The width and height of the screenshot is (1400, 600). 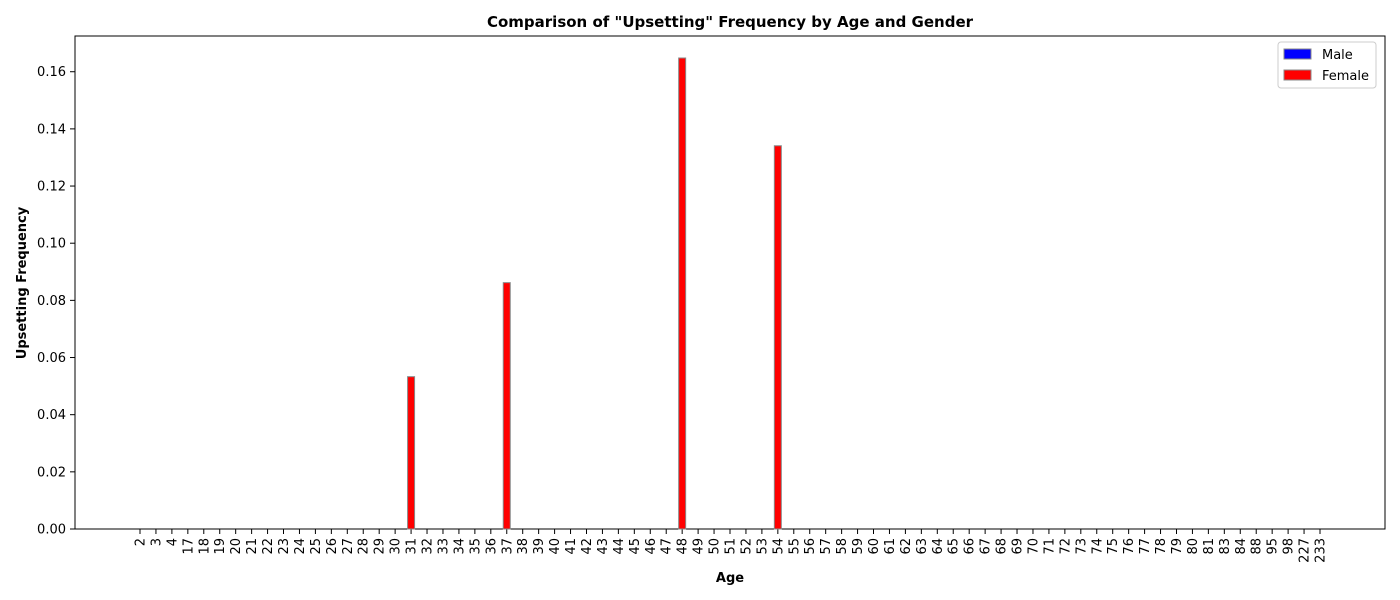 What do you see at coordinates (459, 546) in the screenshot?
I see `x-tick-label: 34` at bounding box center [459, 546].